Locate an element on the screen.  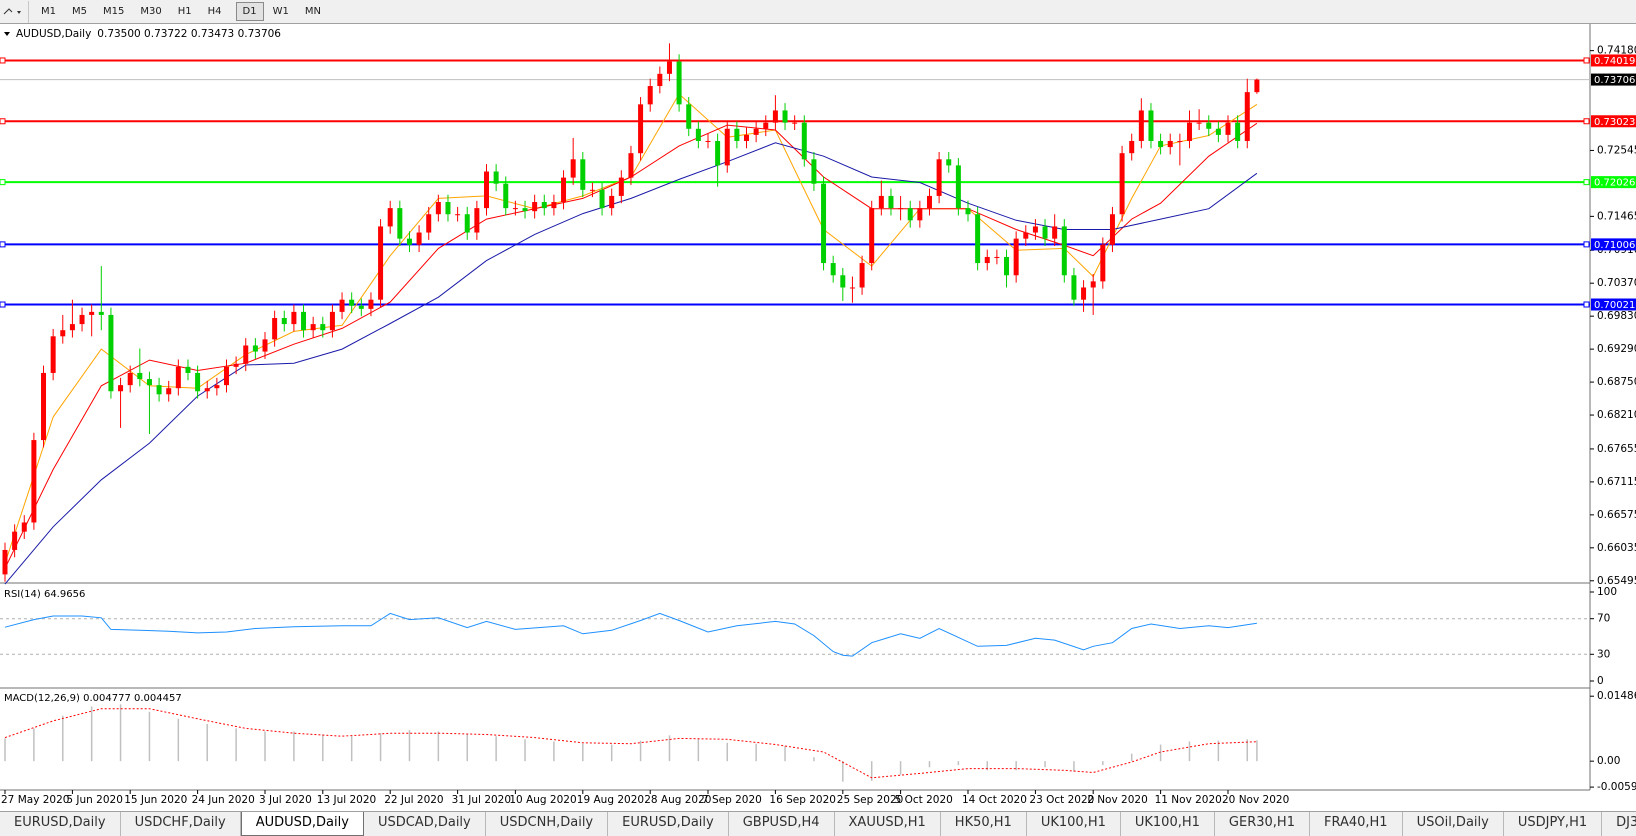
timeframe-button: M1 is located at coordinates (48, 11).